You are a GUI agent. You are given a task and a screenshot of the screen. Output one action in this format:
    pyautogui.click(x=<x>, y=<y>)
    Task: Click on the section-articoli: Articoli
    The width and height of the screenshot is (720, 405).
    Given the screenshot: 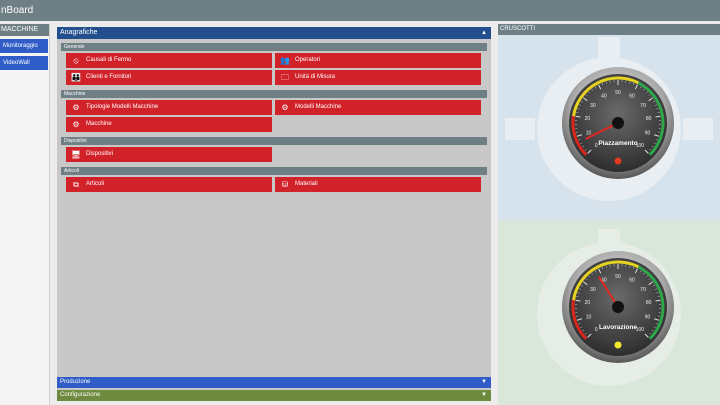 What is the action you would take?
    pyautogui.click(x=274, y=171)
    